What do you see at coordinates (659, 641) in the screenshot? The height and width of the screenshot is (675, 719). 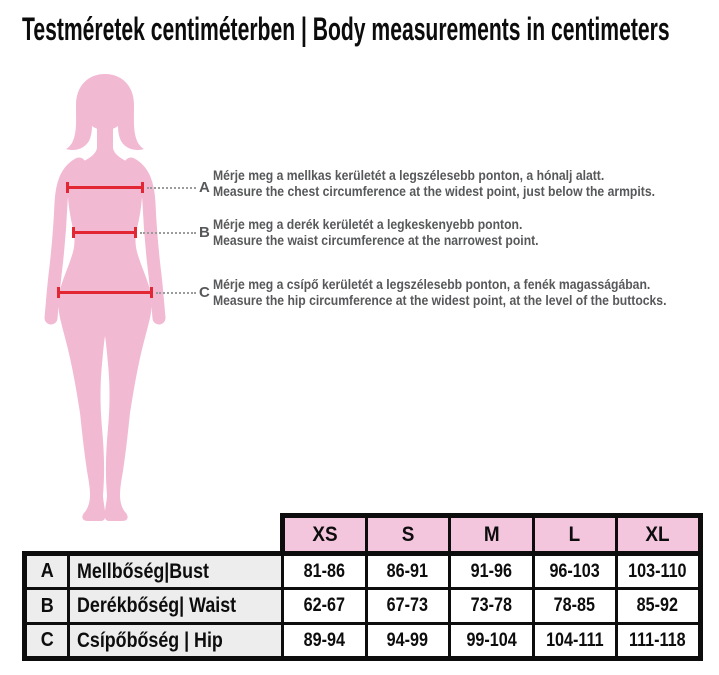 I see `cell-value: 111-118` at bounding box center [659, 641].